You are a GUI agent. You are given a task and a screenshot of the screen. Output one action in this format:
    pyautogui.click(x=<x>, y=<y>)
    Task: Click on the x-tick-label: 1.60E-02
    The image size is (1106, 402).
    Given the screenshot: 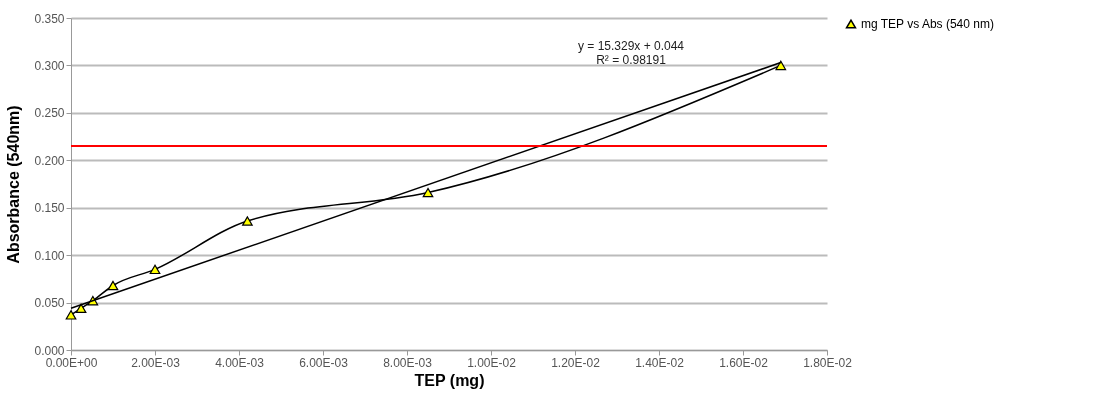 What is the action you would take?
    pyautogui.click(x=744, y=362)
    